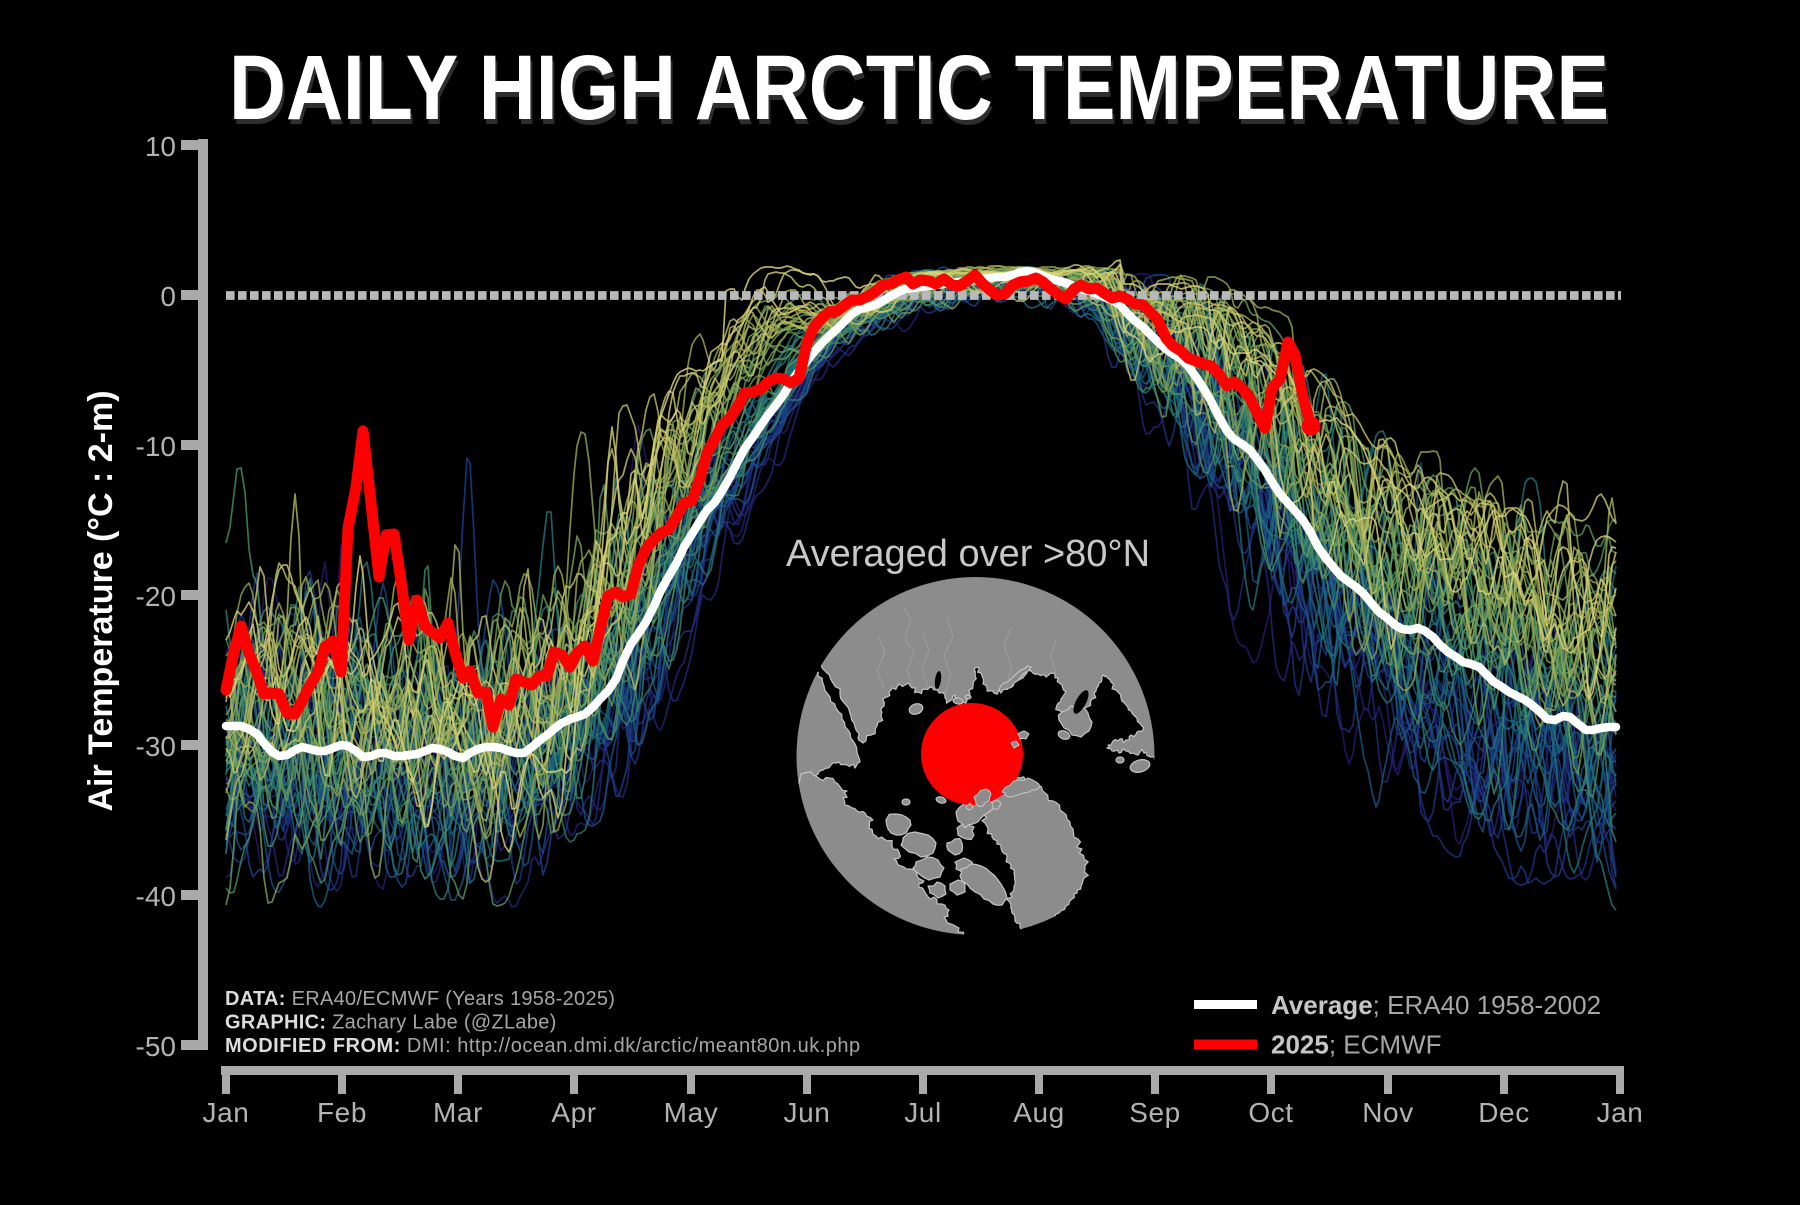  I want to click on svg-text: 10, so click(160, 146).